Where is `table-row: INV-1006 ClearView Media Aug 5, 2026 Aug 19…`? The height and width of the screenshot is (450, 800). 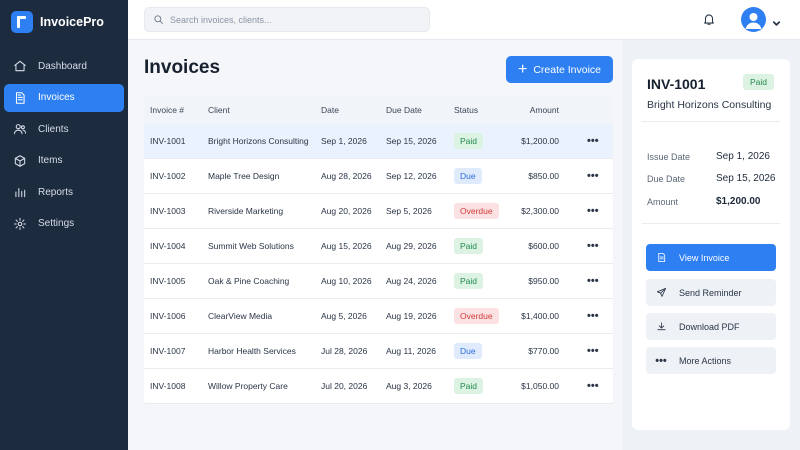
table-row: INV-1006 ClearView Media Aug 5, 2026 Aug 19… is located at coordinates (378, 316).